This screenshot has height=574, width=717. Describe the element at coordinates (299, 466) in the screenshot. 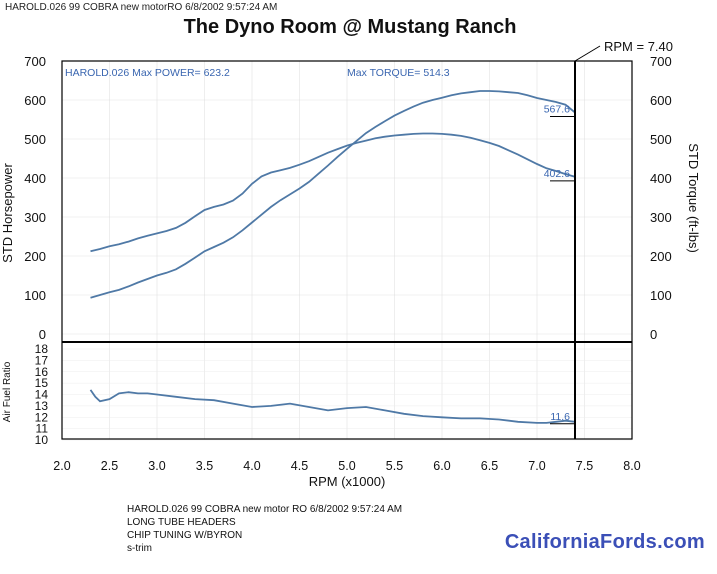

I see `x-tick-label: 4.5` at that location.